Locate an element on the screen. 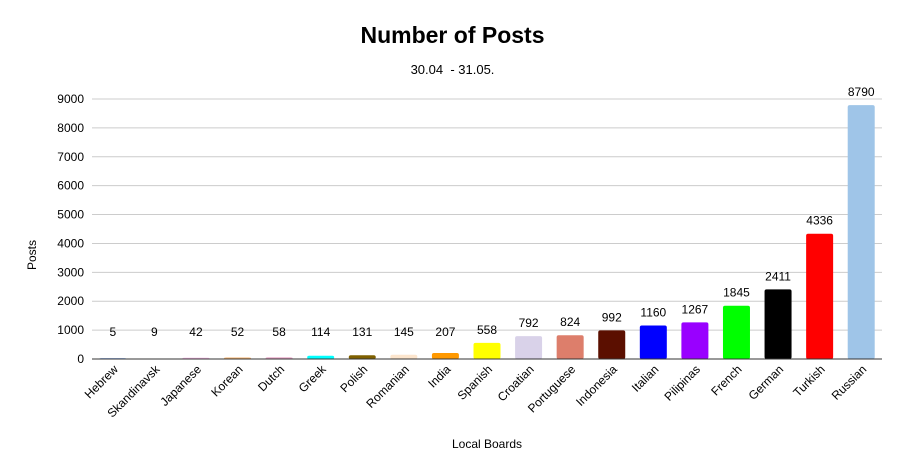 The height and width of the screenshot is (476, 905). data-label: 992 is located at coordinates (612, 317).